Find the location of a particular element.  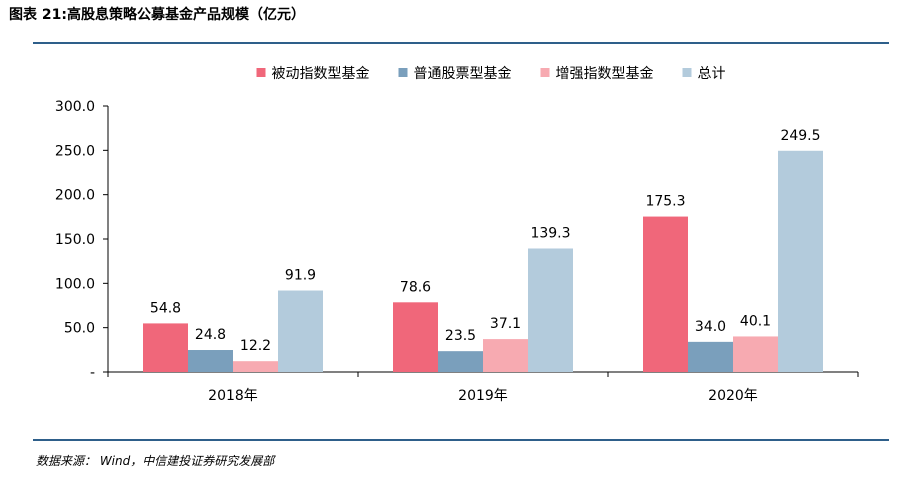

x-axis: 2018年 2019年 2020年 is located at coordinates (483, 387).